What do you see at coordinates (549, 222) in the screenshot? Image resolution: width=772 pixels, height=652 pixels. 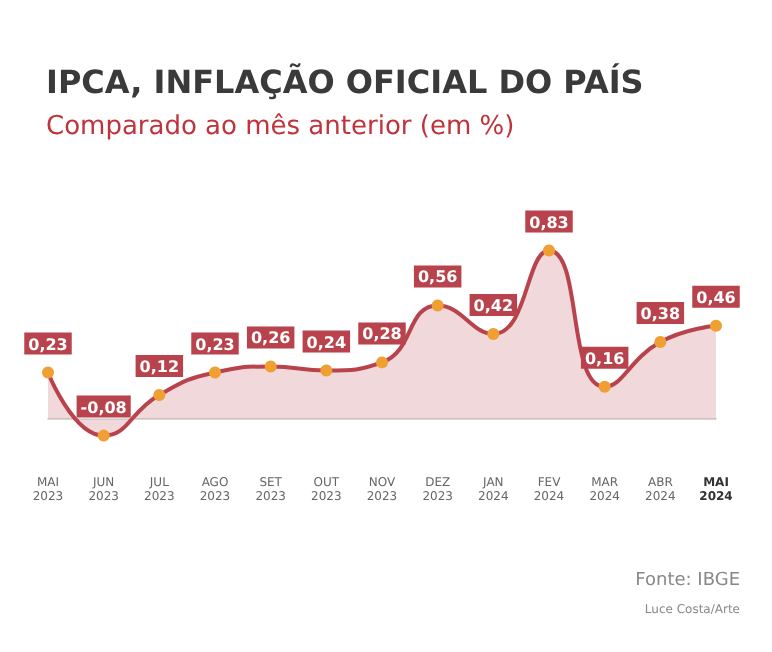 I see `data-label: 0,83` at bounding box center [549, 222].